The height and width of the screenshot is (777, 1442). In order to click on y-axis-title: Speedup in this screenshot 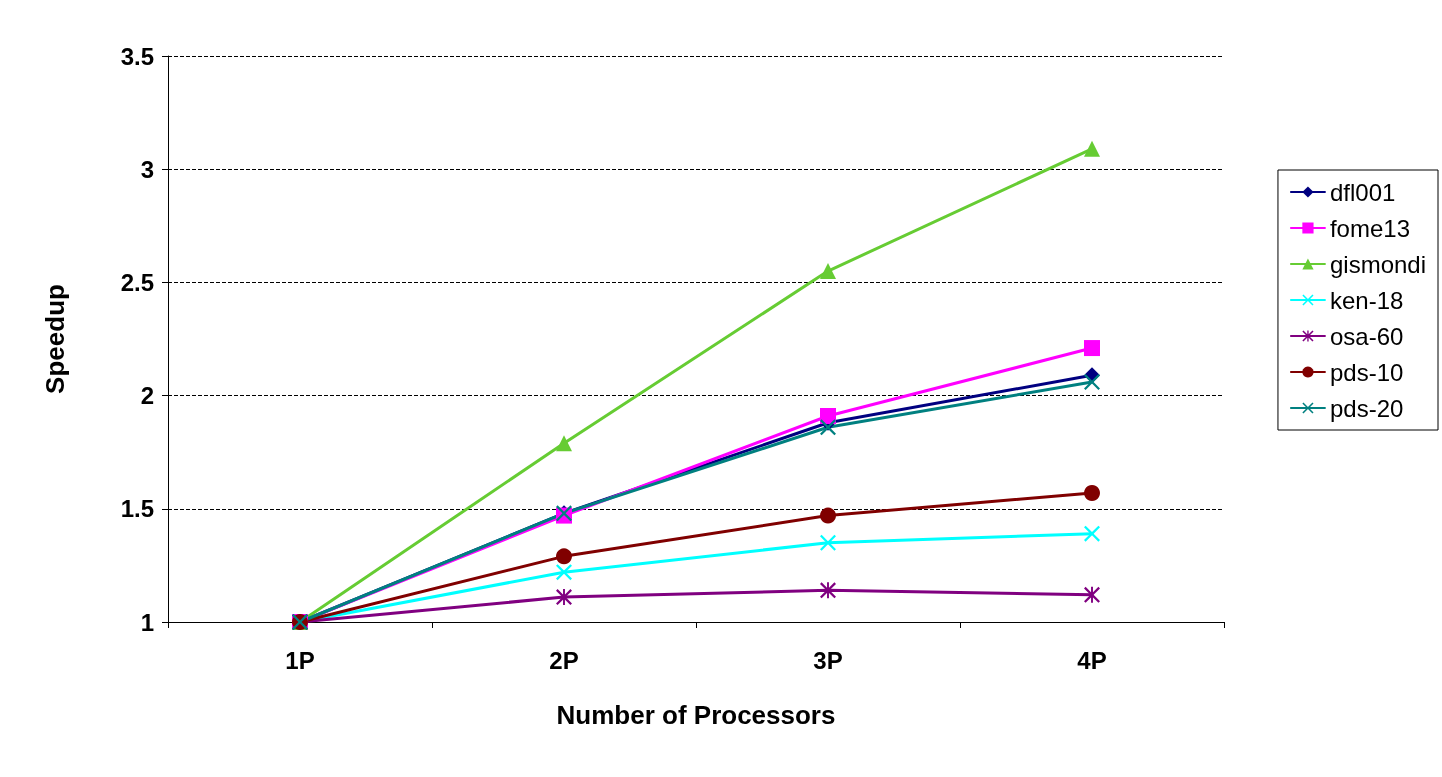, I will do `click(55, 339)`.